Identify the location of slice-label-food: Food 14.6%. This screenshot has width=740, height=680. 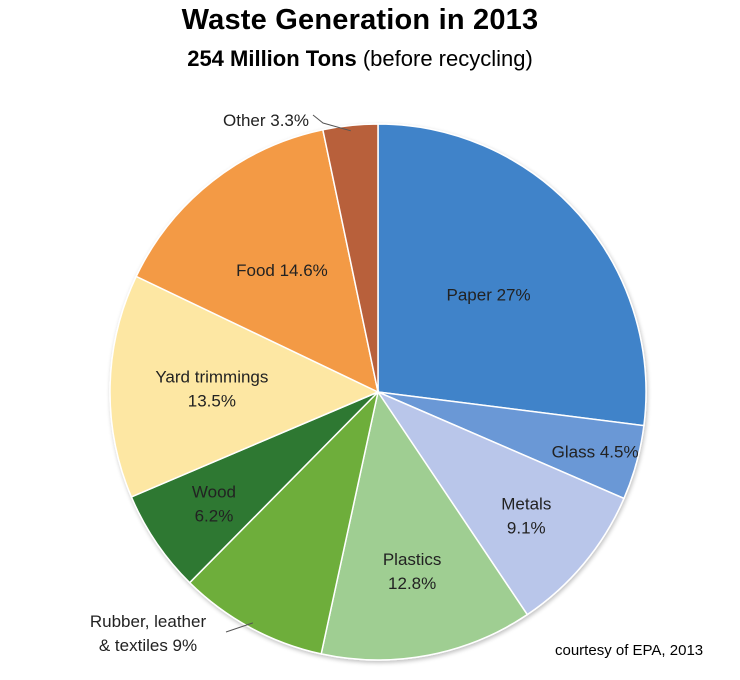
(282, 270).